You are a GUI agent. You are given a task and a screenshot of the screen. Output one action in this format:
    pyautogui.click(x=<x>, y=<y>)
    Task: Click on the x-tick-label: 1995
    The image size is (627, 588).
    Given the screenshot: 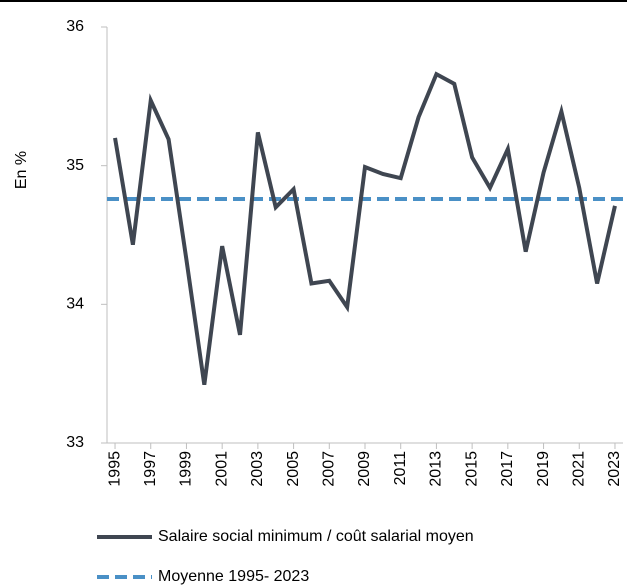 What is the action you would take?
    pyautogui.click(x=114, y=469)
    